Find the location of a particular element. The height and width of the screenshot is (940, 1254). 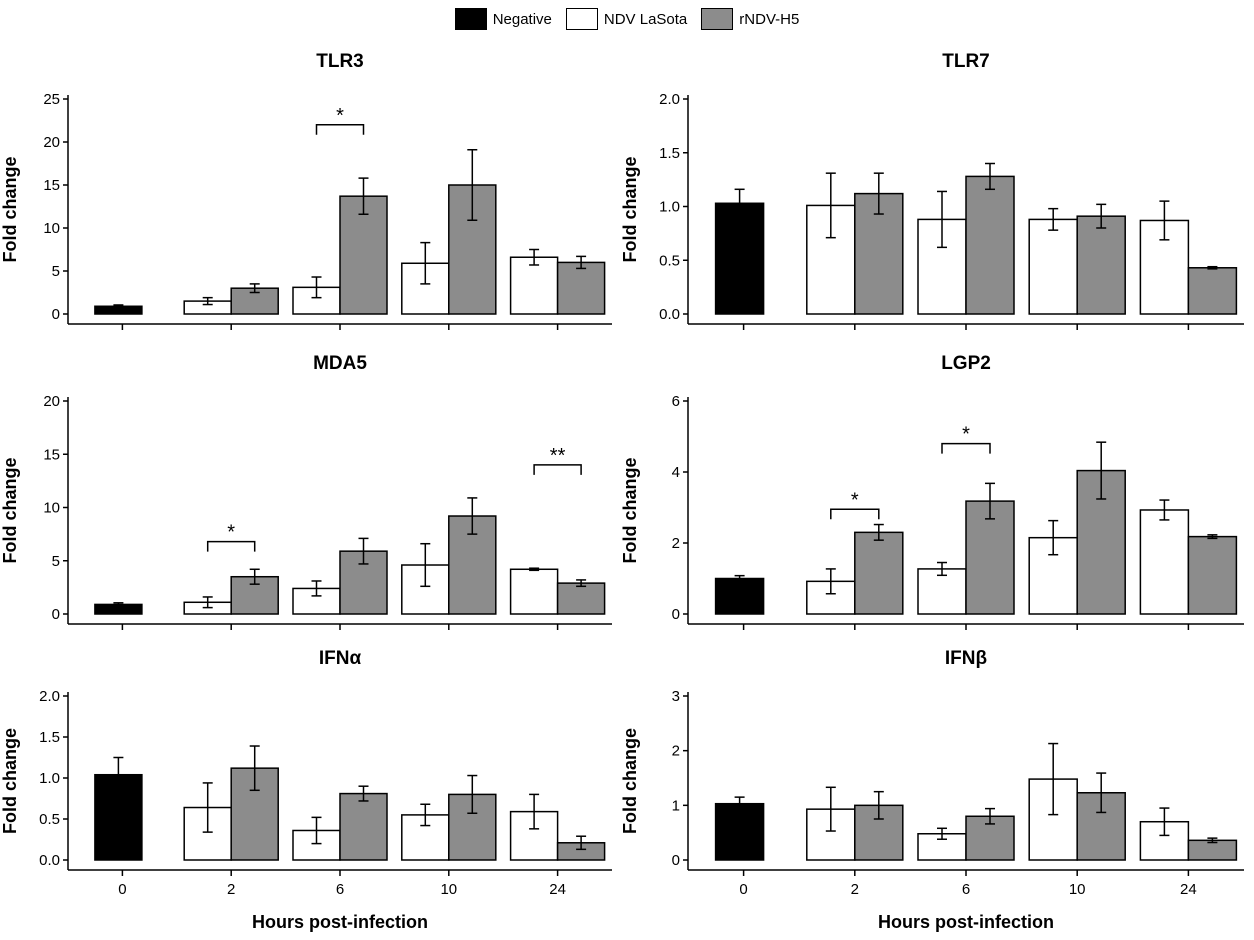

y-tick-label: 4 is located at coordinates (676, 472).